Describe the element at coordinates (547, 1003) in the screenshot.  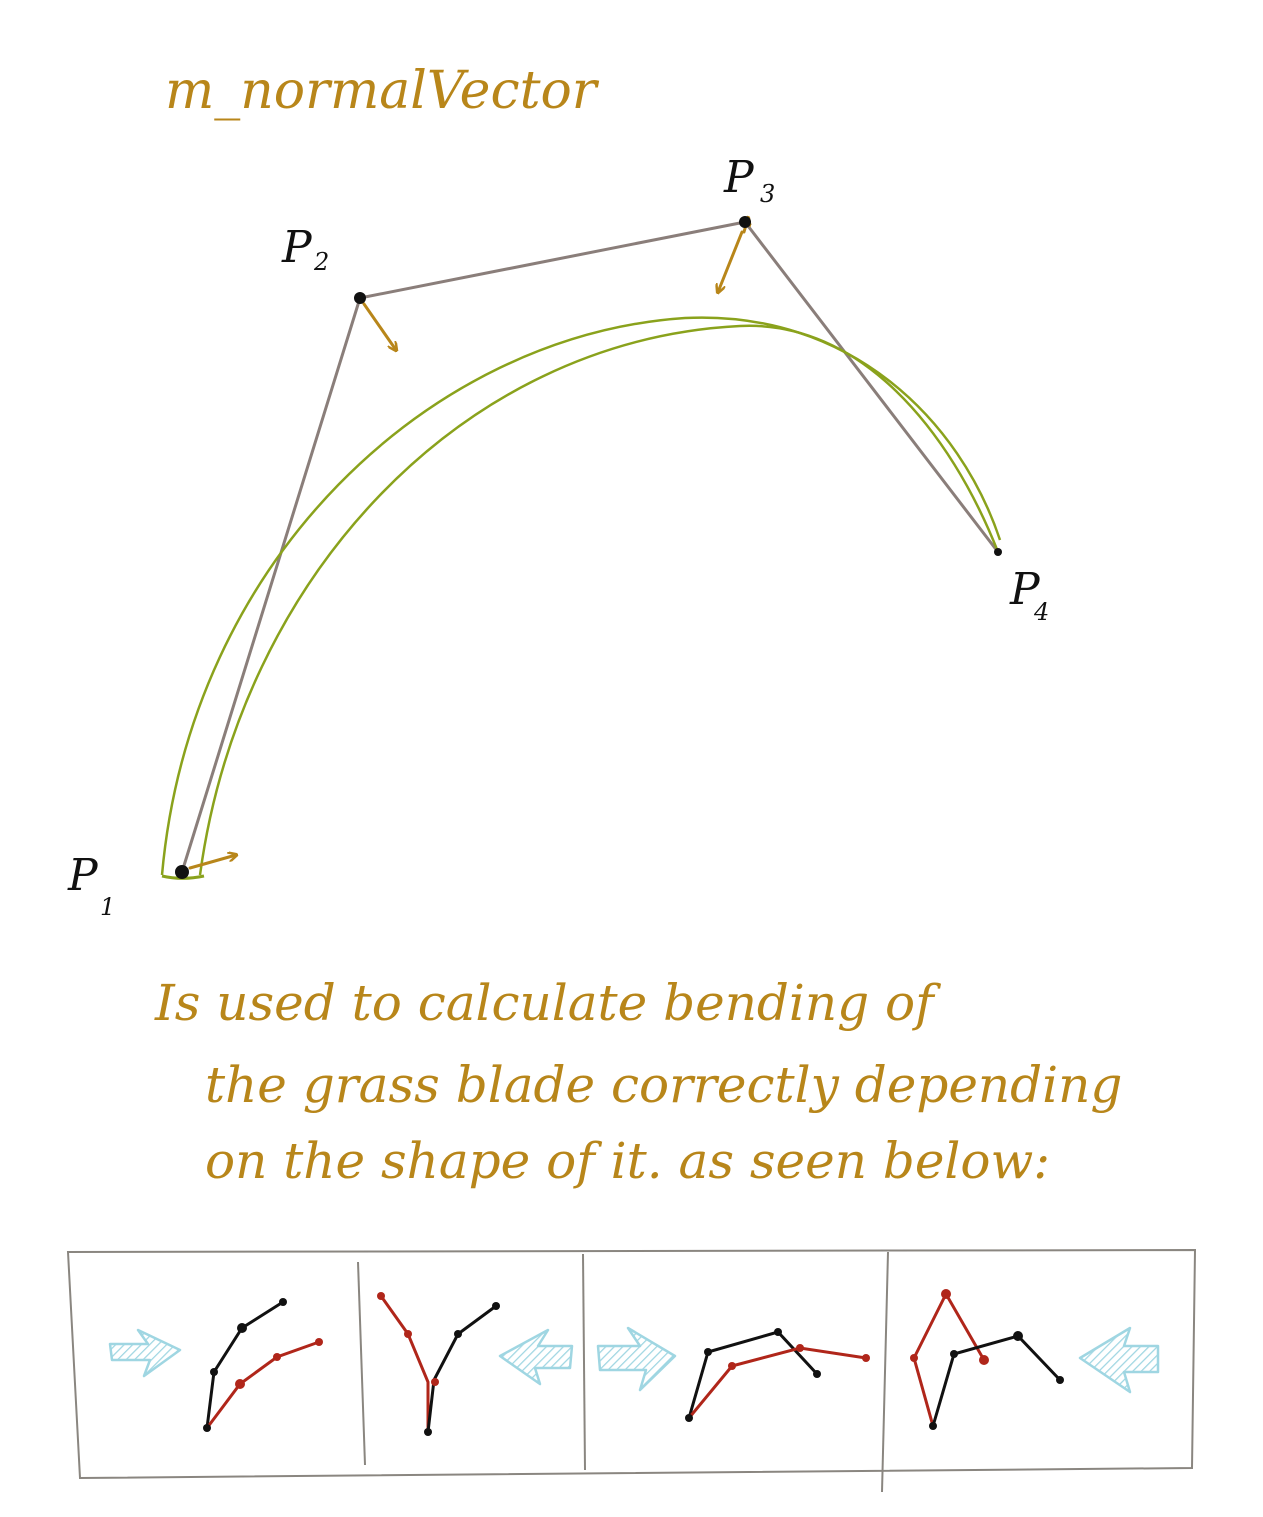
I see `description-line-1: Is used to calculate bending of` at that location.